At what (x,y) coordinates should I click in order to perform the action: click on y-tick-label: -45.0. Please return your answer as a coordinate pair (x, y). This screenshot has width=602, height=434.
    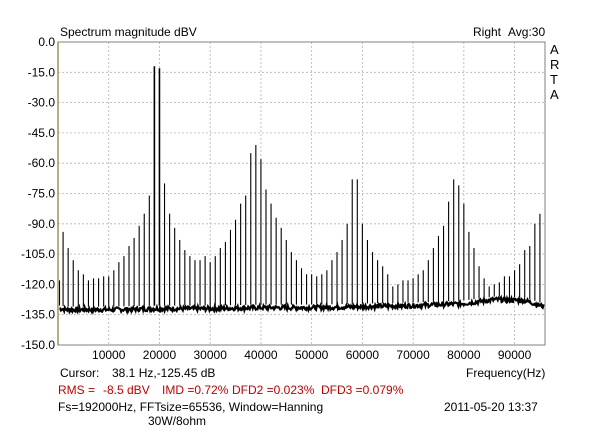
    Looking at the image, I should click on (42, 133).